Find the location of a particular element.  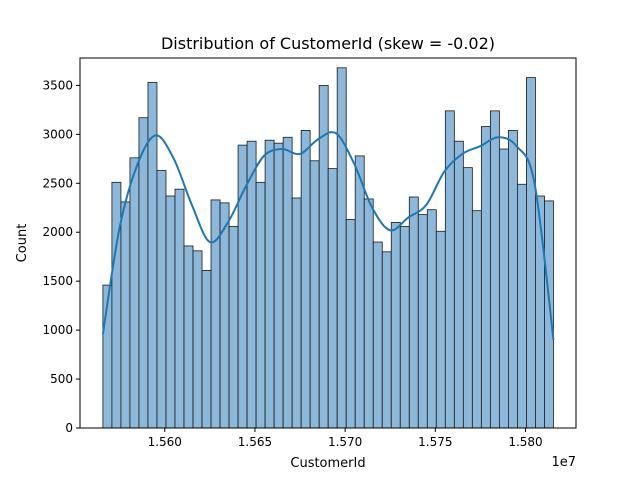

y-axis-label: Count is located at coordinates (22, 243).